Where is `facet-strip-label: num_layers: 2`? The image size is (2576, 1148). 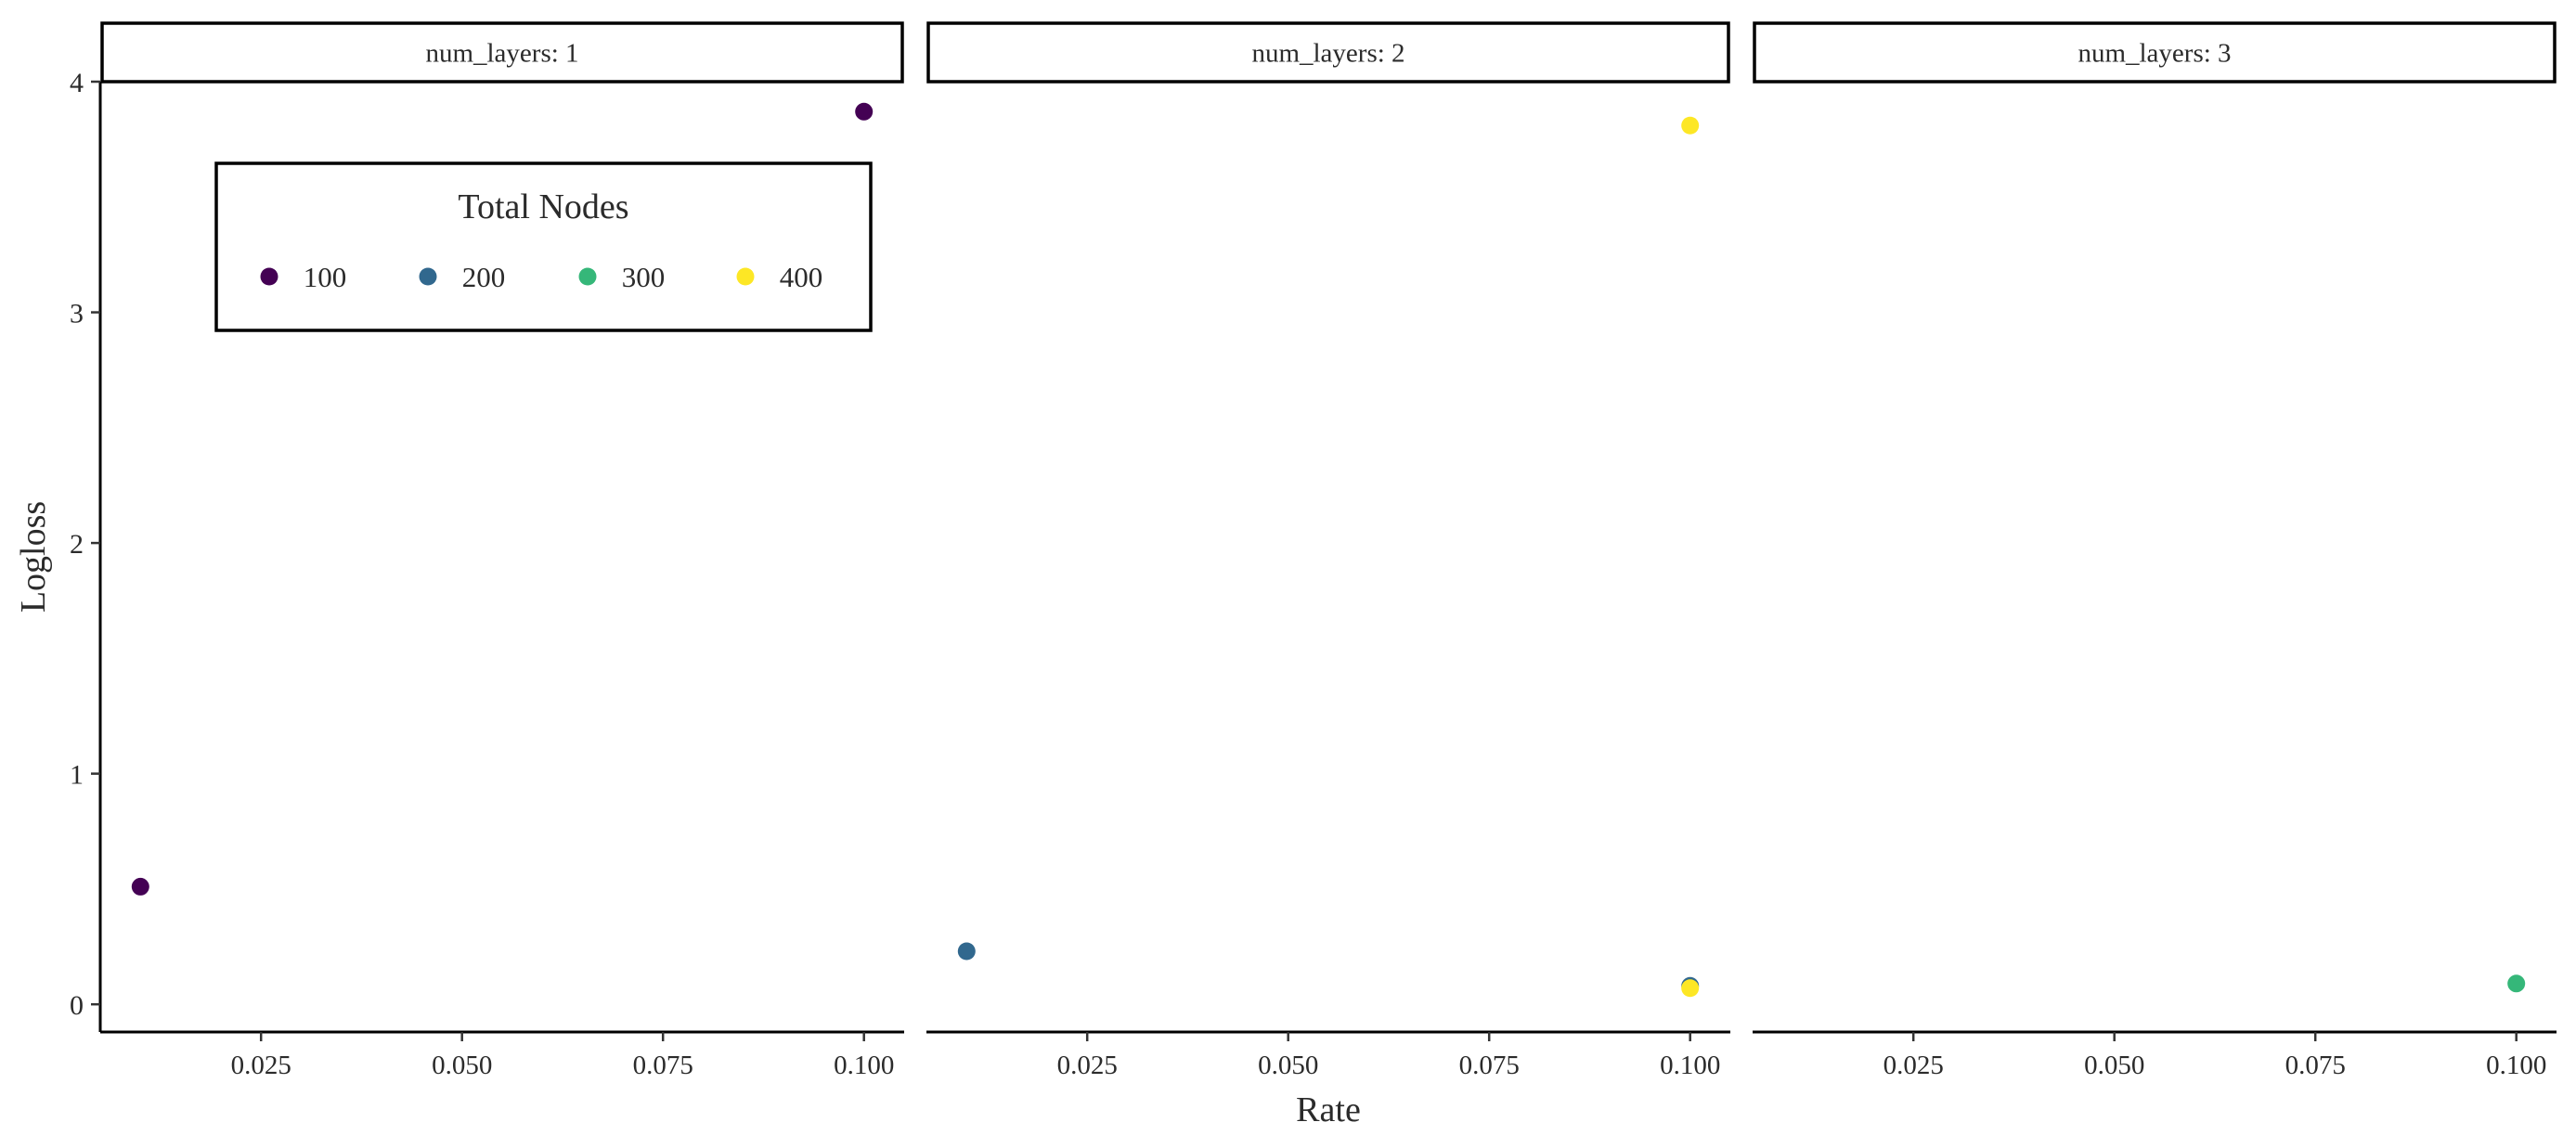 facet-strip-label: num_layers: 2 is located at coordinates (1328, 54).